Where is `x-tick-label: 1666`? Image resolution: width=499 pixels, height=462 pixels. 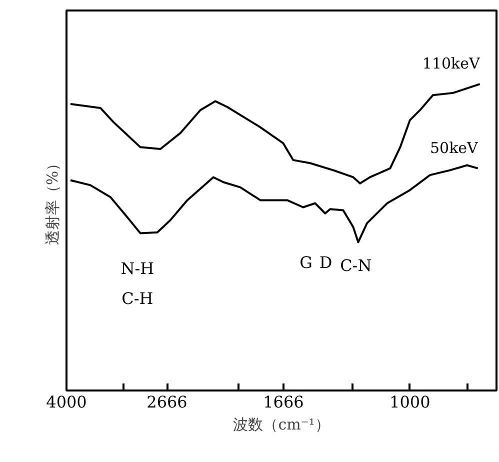
x-tick-label: 1666 is located at coordinates (283, 402).